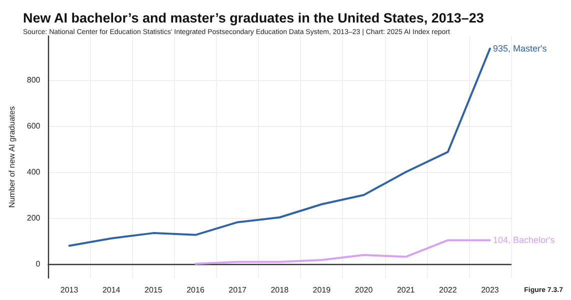 This screenshot has width=571, height=300. I want to click on text: 935, Master's, so click(519, 49).